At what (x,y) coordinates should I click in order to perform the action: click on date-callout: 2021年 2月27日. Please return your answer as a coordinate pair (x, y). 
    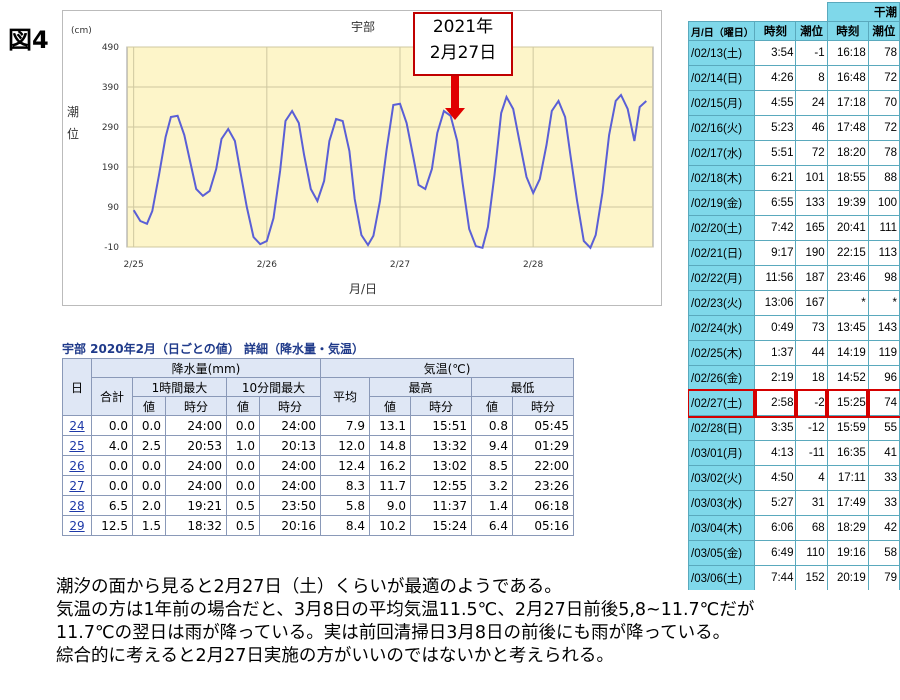
    Looking at the image, I should click on (463, 44).